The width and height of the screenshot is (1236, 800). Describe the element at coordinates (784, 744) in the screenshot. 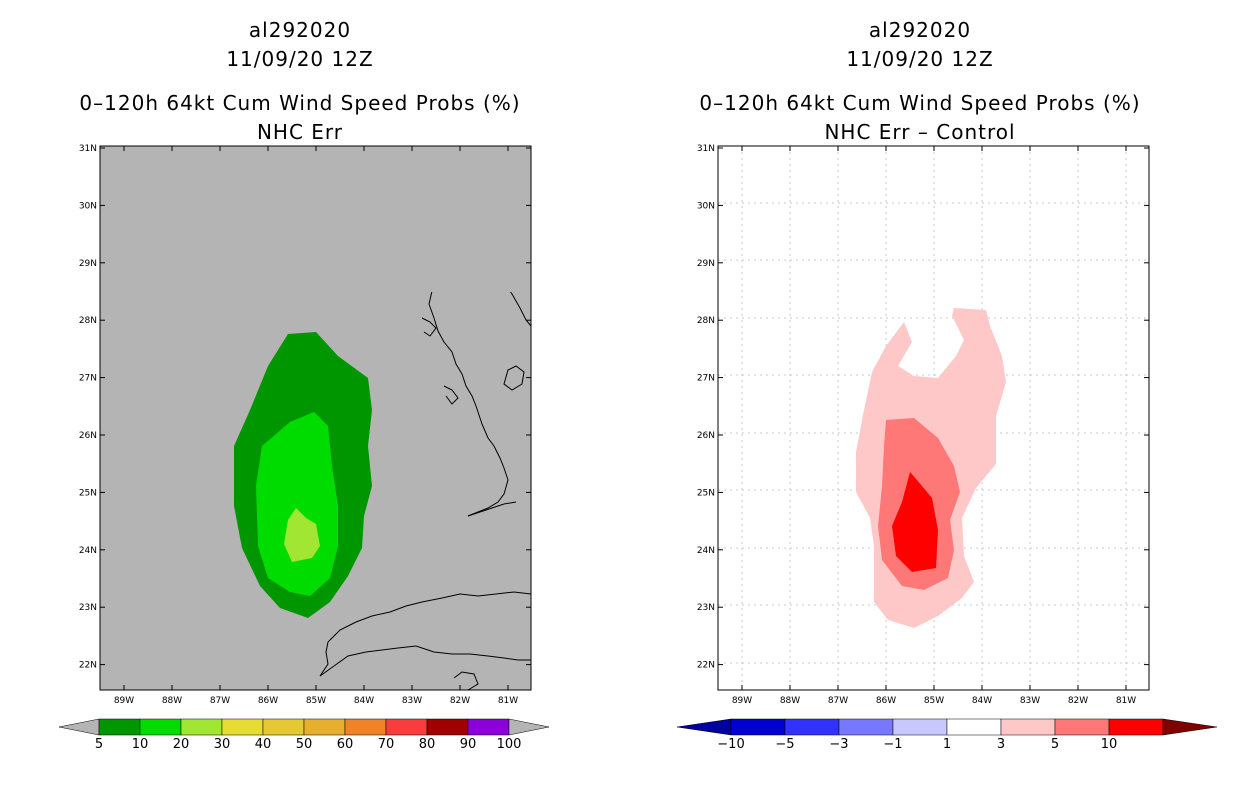

I see `right-colorbar-label: −5` at that location.